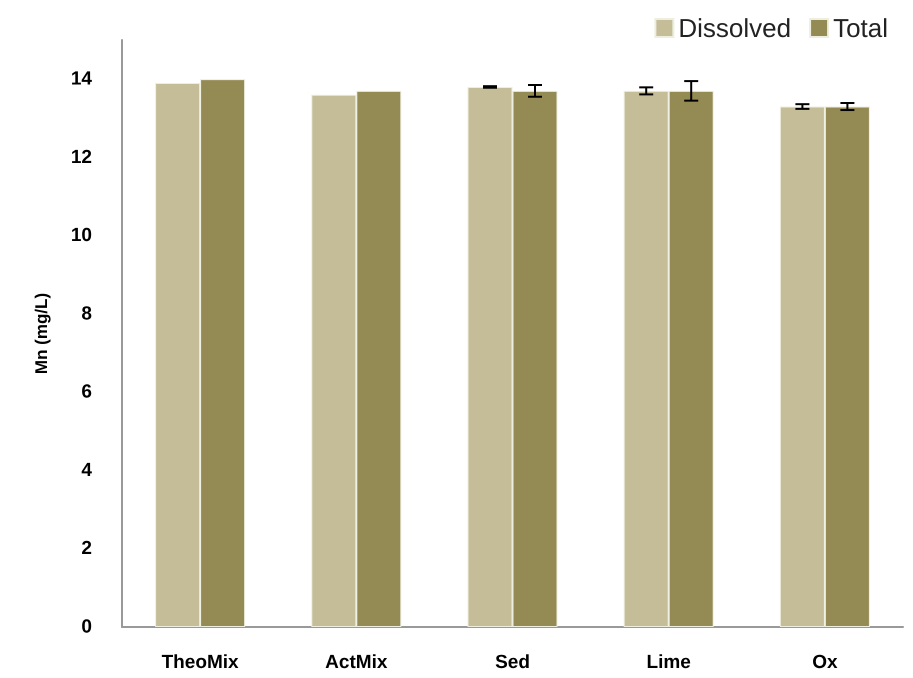  I want to click on y-tick-label: 6, so click(86, 392).